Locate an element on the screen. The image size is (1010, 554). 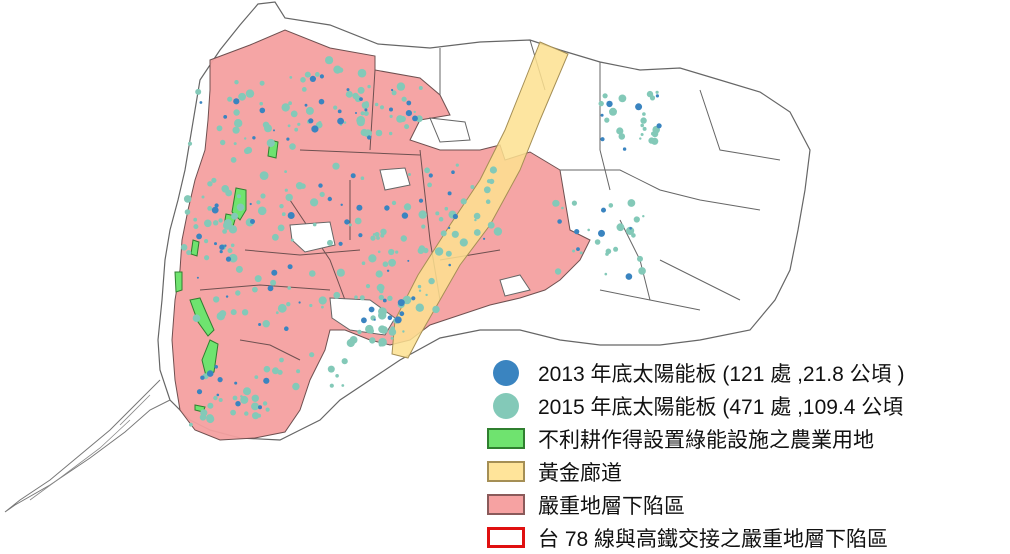
golden-corridor is located at coordinates (480, 200).